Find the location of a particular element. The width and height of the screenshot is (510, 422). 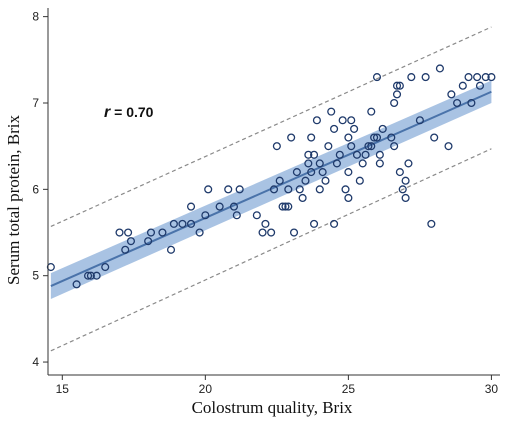

y-tick-label: 8 is located at coordinates (35, 17).